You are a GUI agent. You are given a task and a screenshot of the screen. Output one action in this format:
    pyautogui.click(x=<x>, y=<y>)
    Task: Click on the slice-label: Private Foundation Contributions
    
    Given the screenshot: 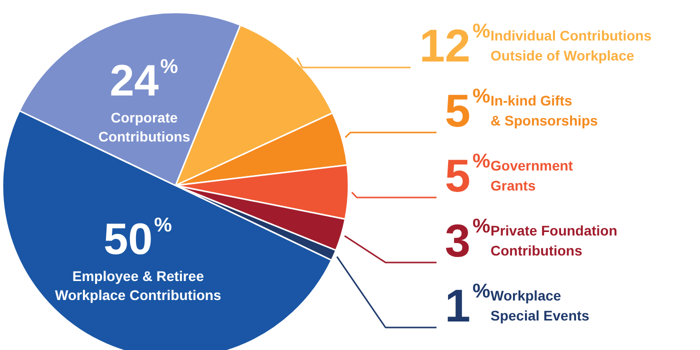 What is the action you would take?
    pyautogui.click(x=554, y=240)
    